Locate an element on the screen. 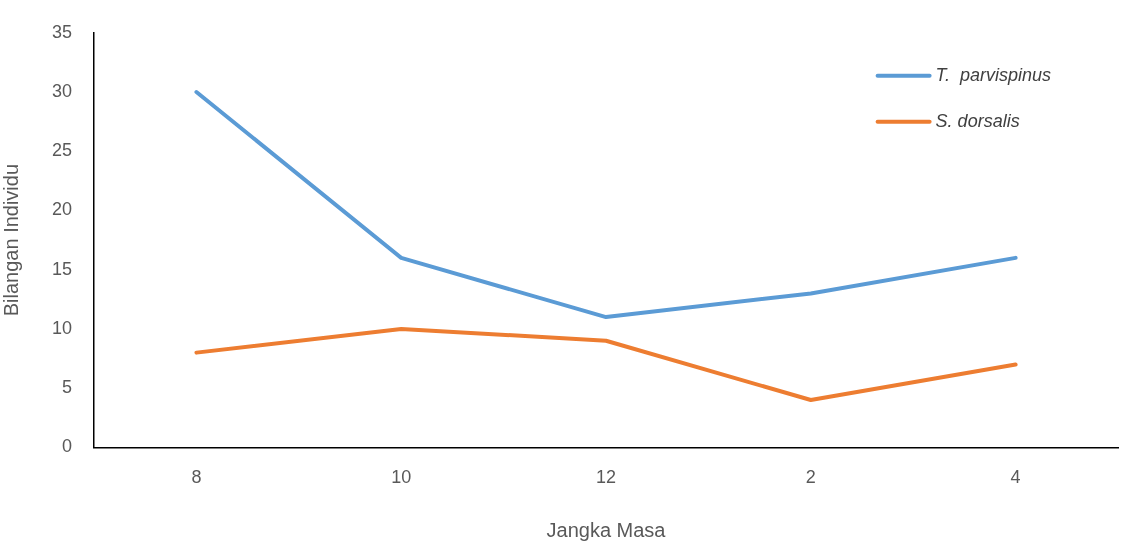  x-axis-title: Jangka Masa is located at coordinates (606, 529).